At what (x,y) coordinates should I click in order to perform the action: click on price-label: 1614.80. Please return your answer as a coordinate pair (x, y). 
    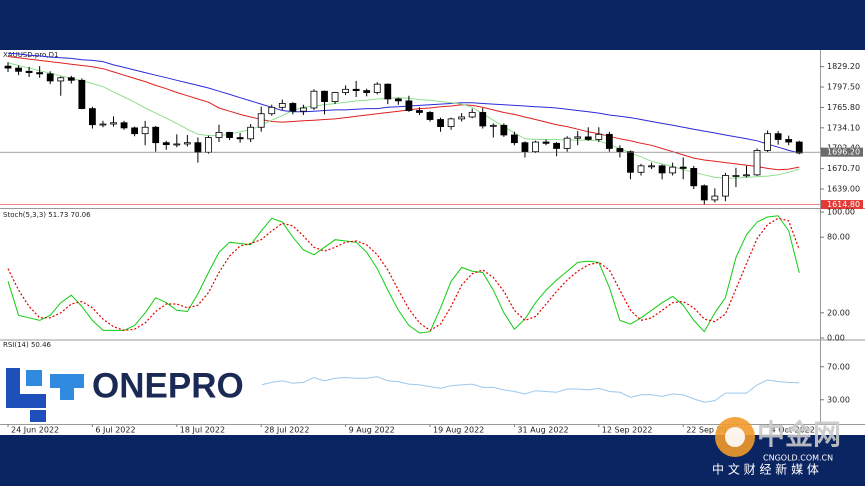
    Looking at the image, I should click on (843, 204).